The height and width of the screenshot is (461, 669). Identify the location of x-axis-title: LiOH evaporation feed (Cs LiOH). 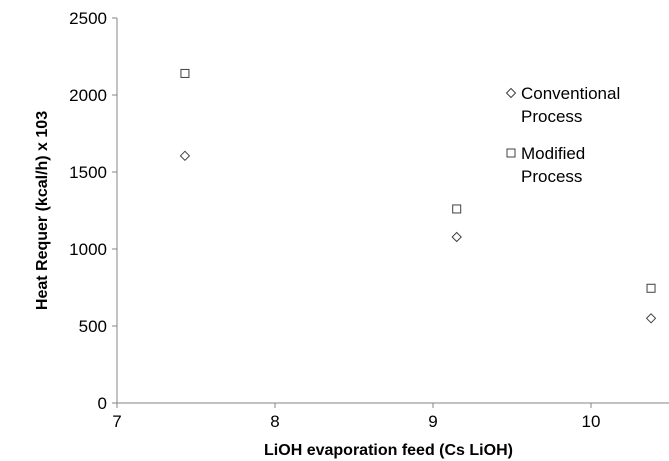
(388, 450).